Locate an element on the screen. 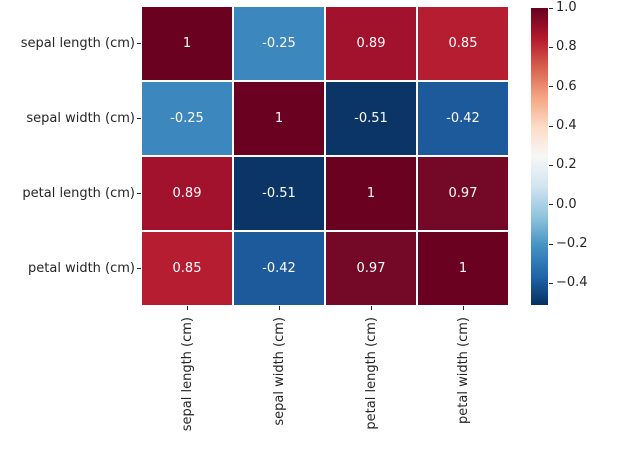 This screenshot has height=472, width=622. y-tick-label: sepal width (cm) is located at coordinates (80, 118).